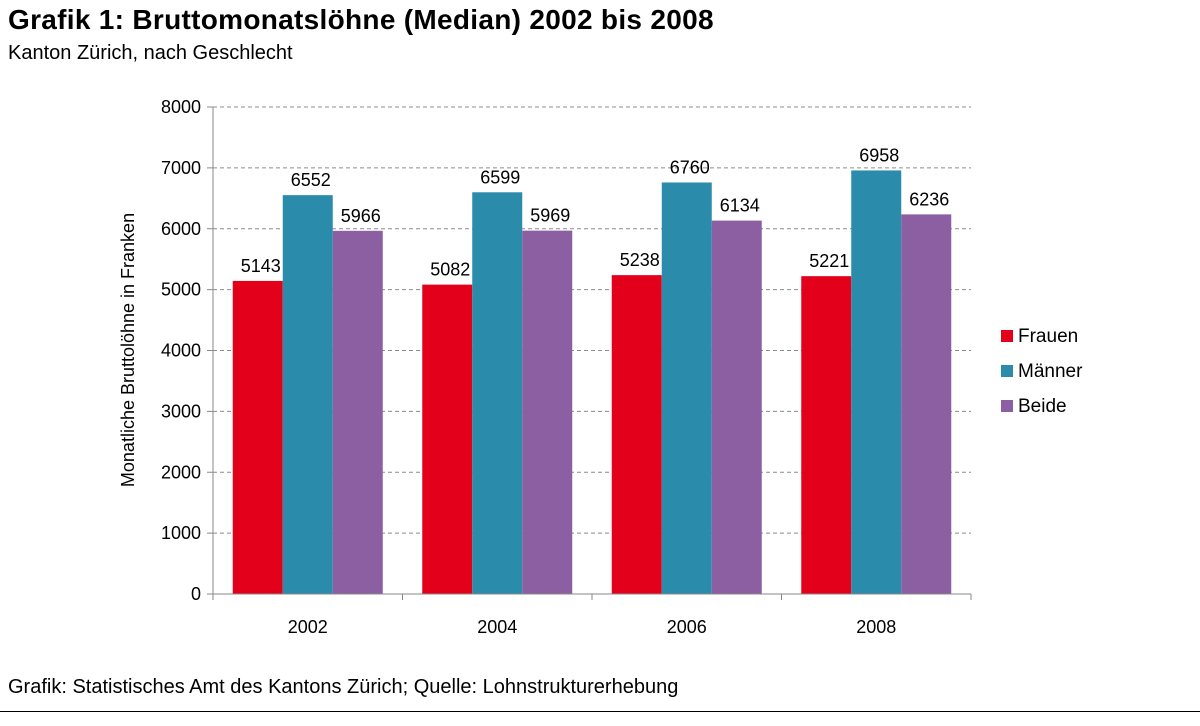  Describe the element at coordinates (497, 627) in the screenshot. I see `x-tick-label: 2004` at that location.